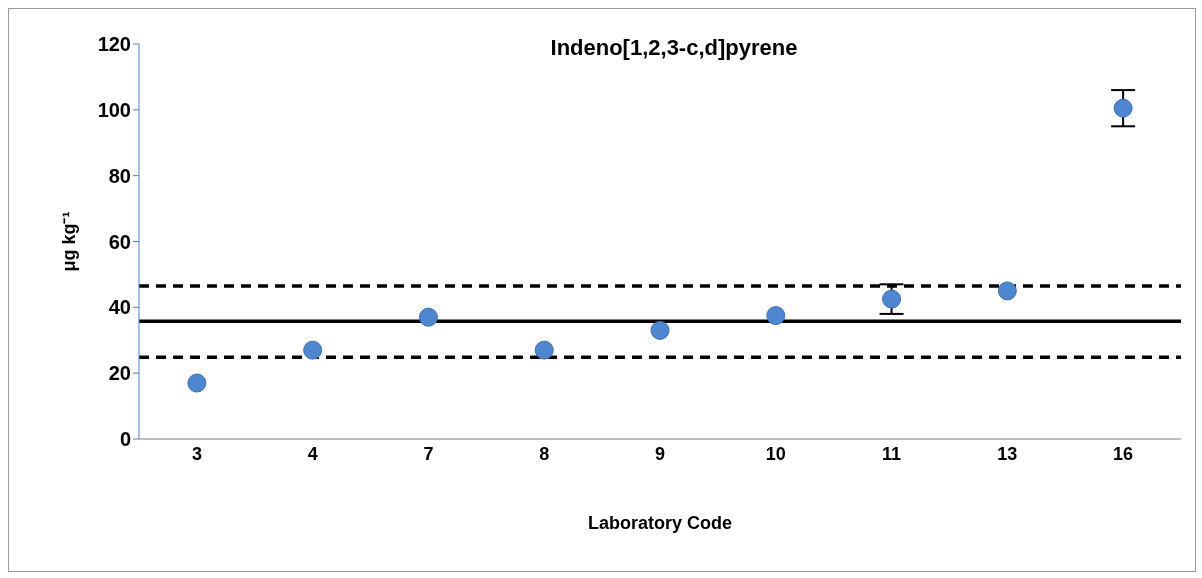 The height and width of the screenshot is (578, 1202). What do you see at coordinates (119, 373) in the screenshot?
I see `y-tick-label: 20` at bounding box center [119, 373].